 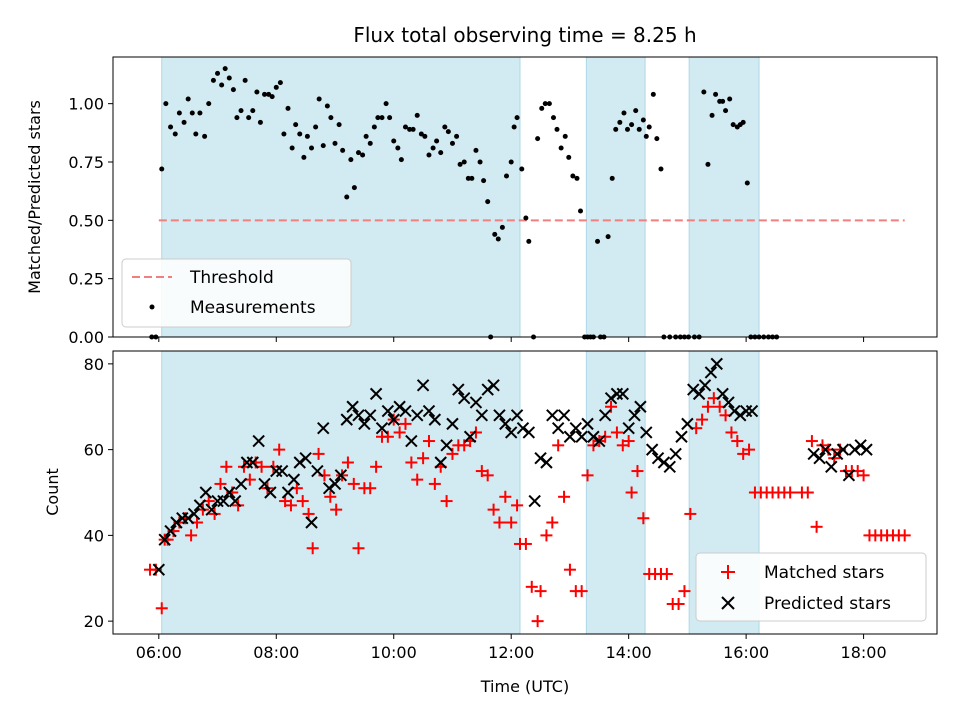 I want to click on shaded-interval, so click(x=615, y=197).